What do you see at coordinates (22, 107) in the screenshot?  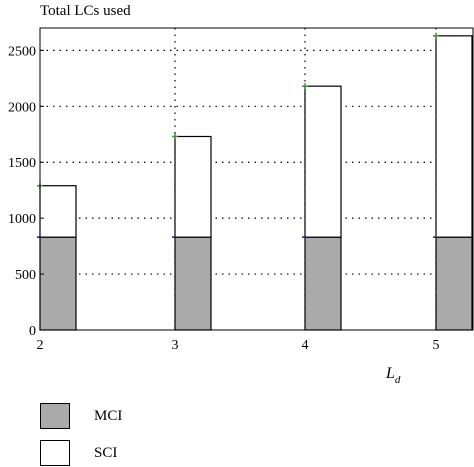 I see `y-tick-label: 2000` at bounding box center [22, 107].